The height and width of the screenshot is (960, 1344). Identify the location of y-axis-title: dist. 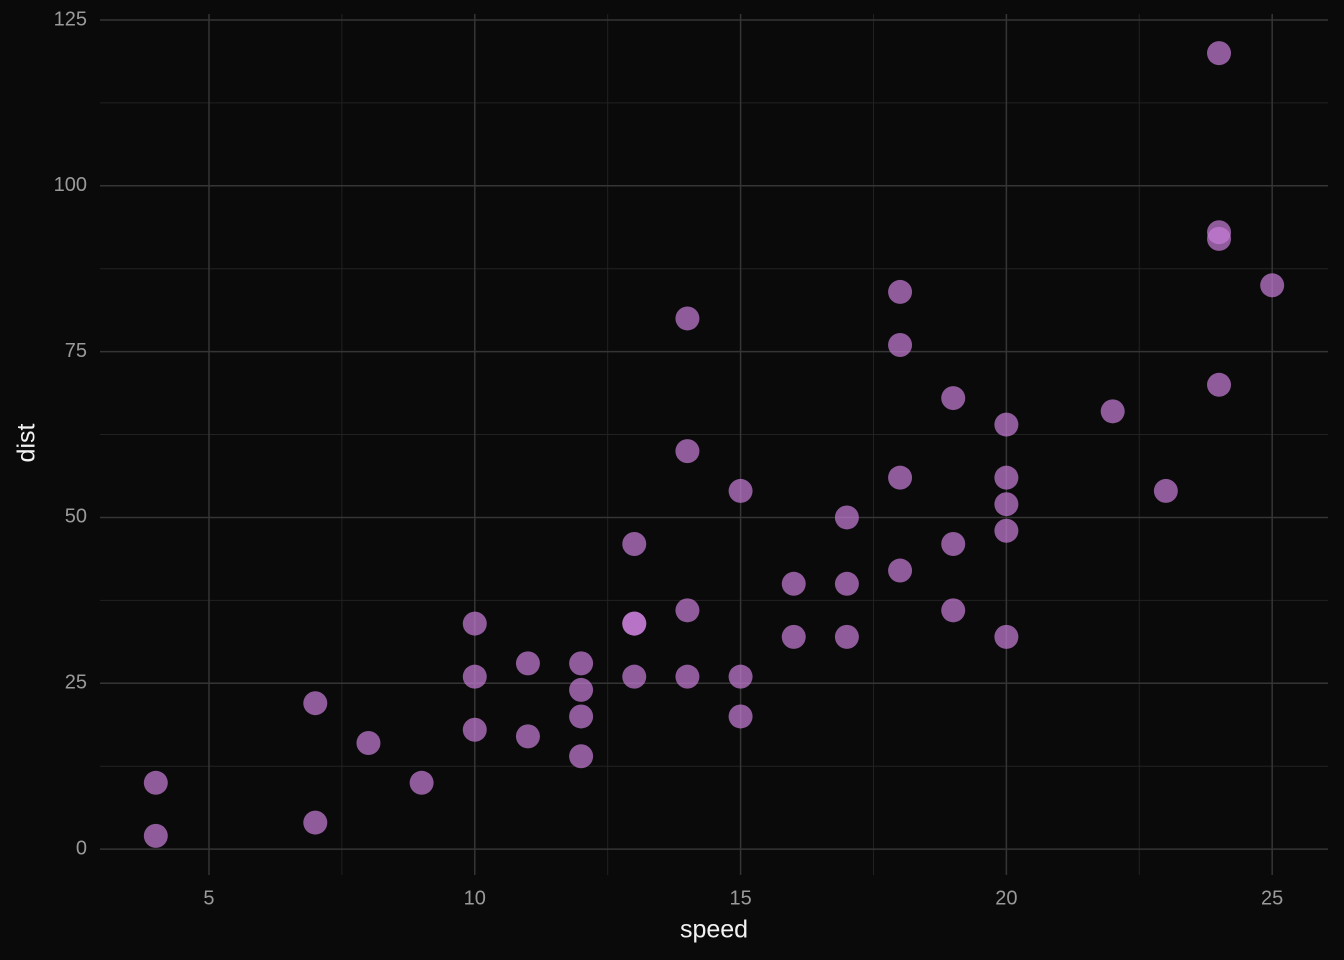
(27, 442).